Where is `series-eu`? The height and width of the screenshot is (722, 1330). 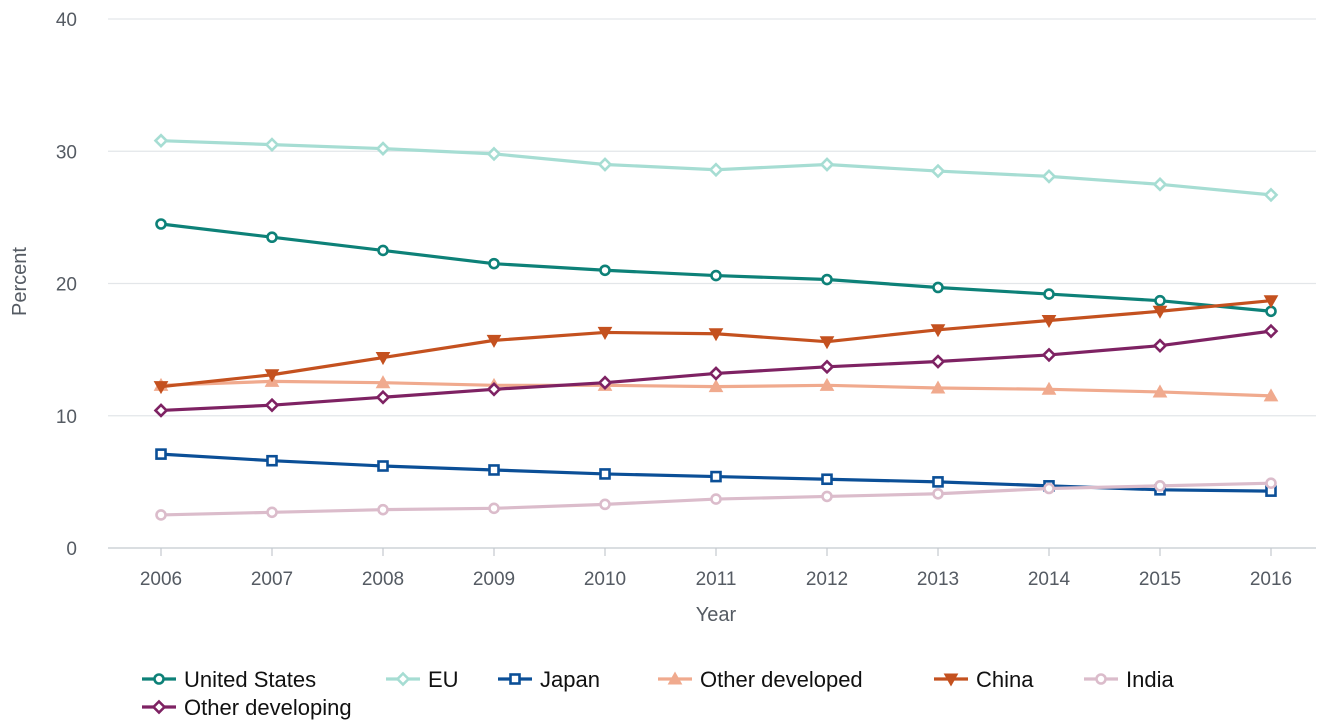 series-eu is located at coordinates (716, 168).